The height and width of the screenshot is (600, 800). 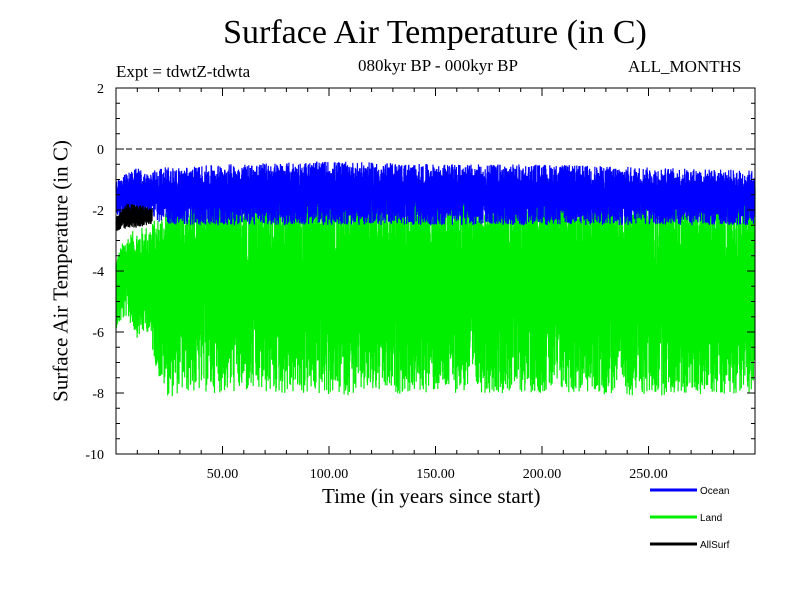 I want to click on legend-label-allsurf: AllSurf, so click(x=715, y=545).